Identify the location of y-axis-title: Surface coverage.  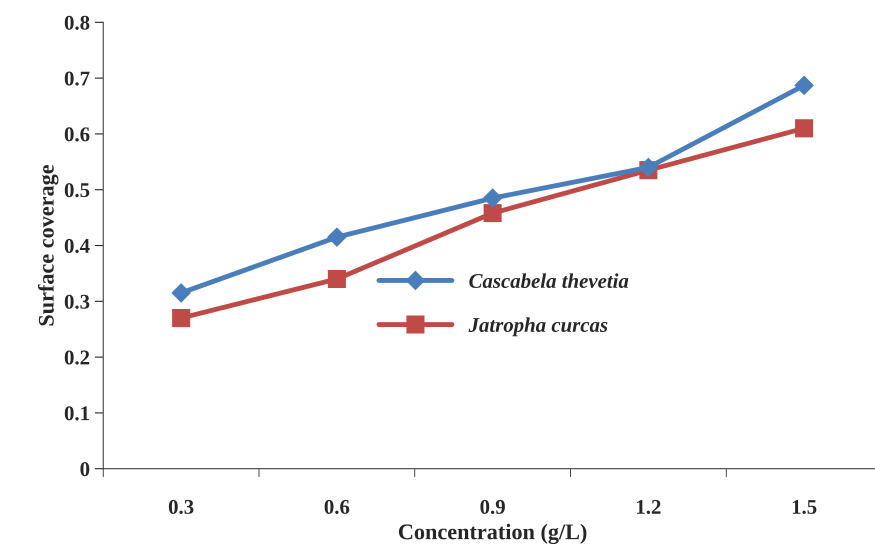
(48, 245).